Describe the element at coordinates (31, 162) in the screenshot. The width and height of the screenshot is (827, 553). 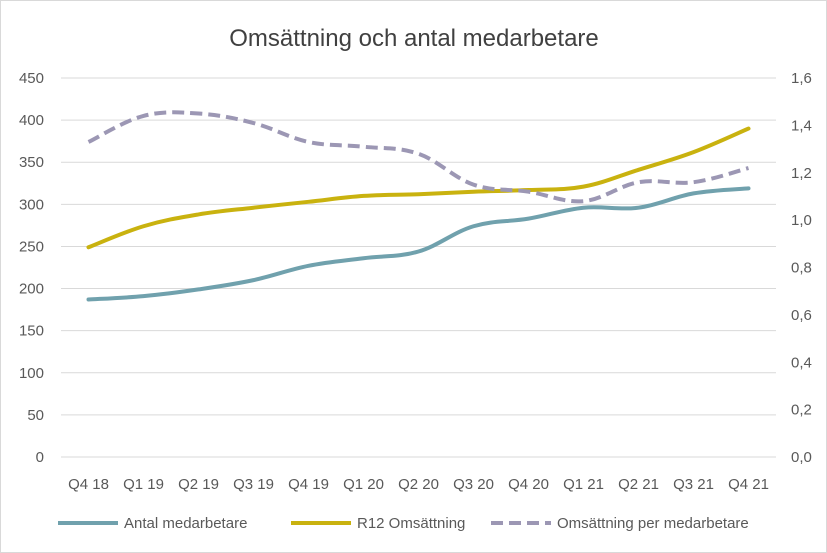
I see `y-tick-label: 350` at that location.